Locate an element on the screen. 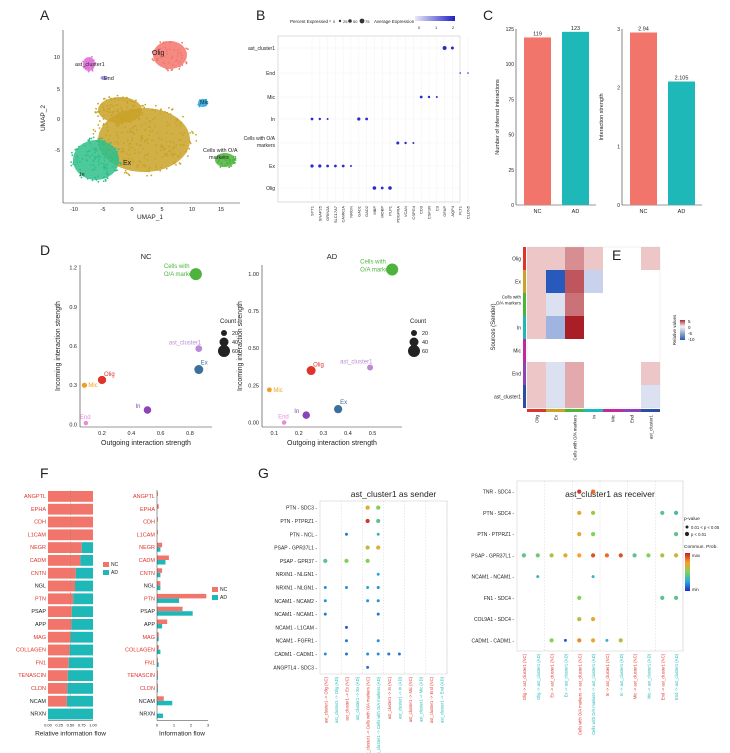 The height and width of the screenshot is (753, 730). umap-x-tick: -10 is located at coordinates (74, 210).